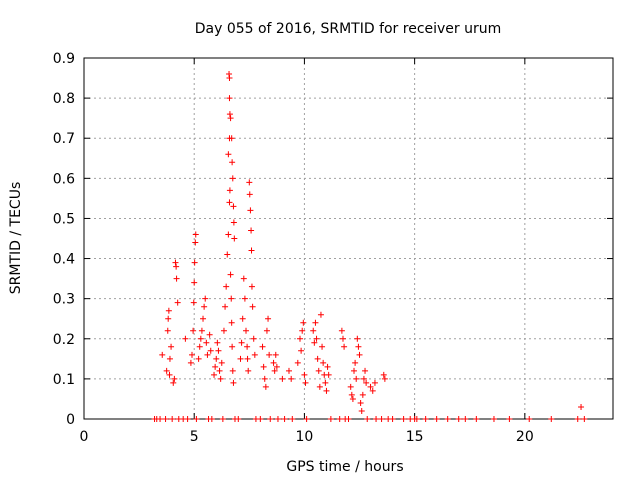  What do you see at coordinates (64, 300) in the screenshot?
I see `y-tick-label: 0.3` at bounding box center [64, 300].